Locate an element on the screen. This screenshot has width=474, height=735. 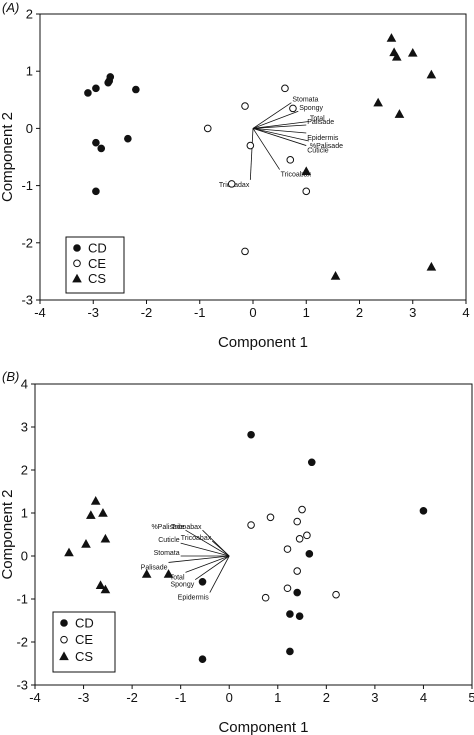
legend-label-ce: CE is located at coordinates (84, 639).